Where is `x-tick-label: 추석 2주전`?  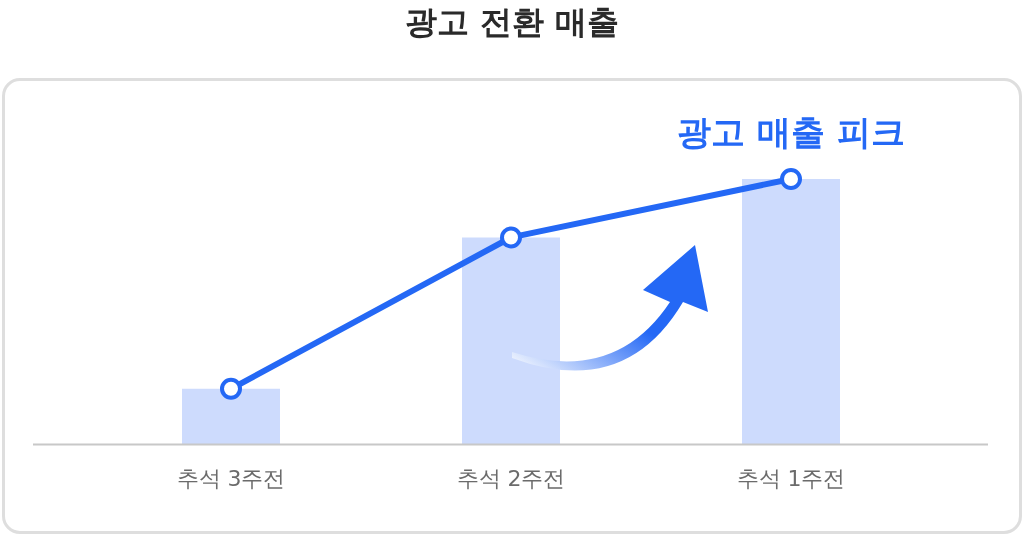 x-tick-label: 추석 2주전 is located at coordinates (511, 478).